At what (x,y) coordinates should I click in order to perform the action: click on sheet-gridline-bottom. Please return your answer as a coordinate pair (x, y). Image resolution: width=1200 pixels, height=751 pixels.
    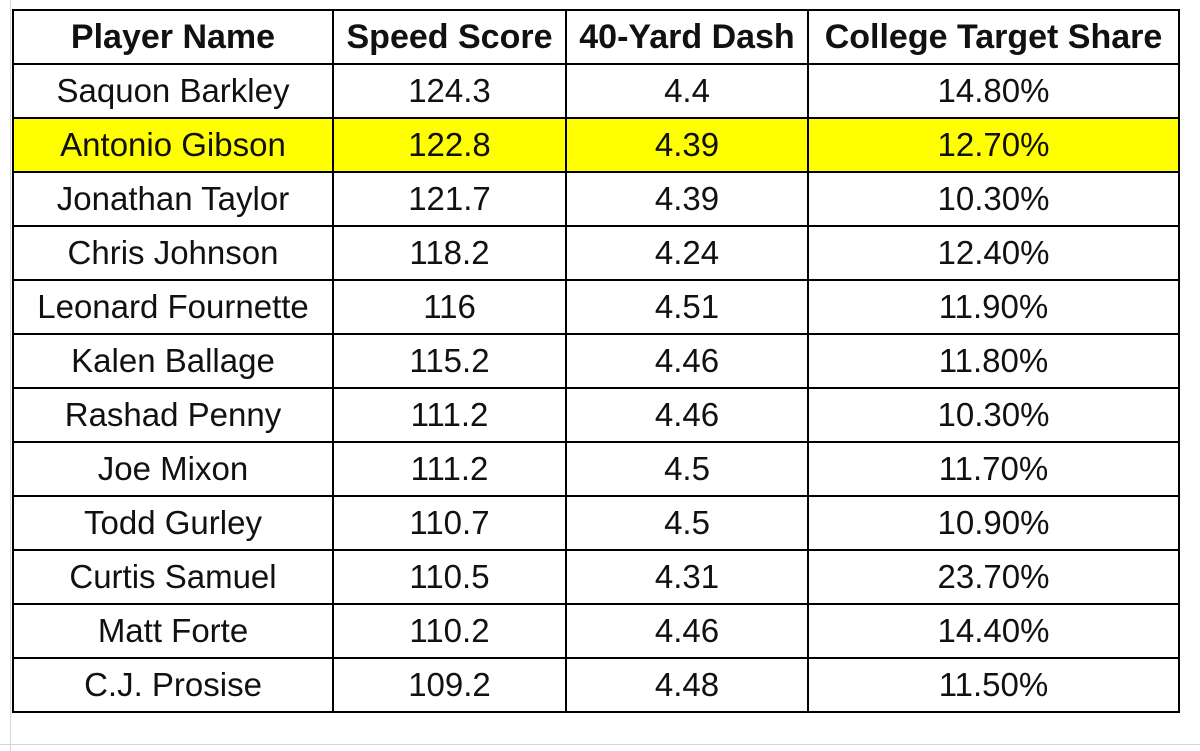
    Looking at the image, I should click on (600, 744).